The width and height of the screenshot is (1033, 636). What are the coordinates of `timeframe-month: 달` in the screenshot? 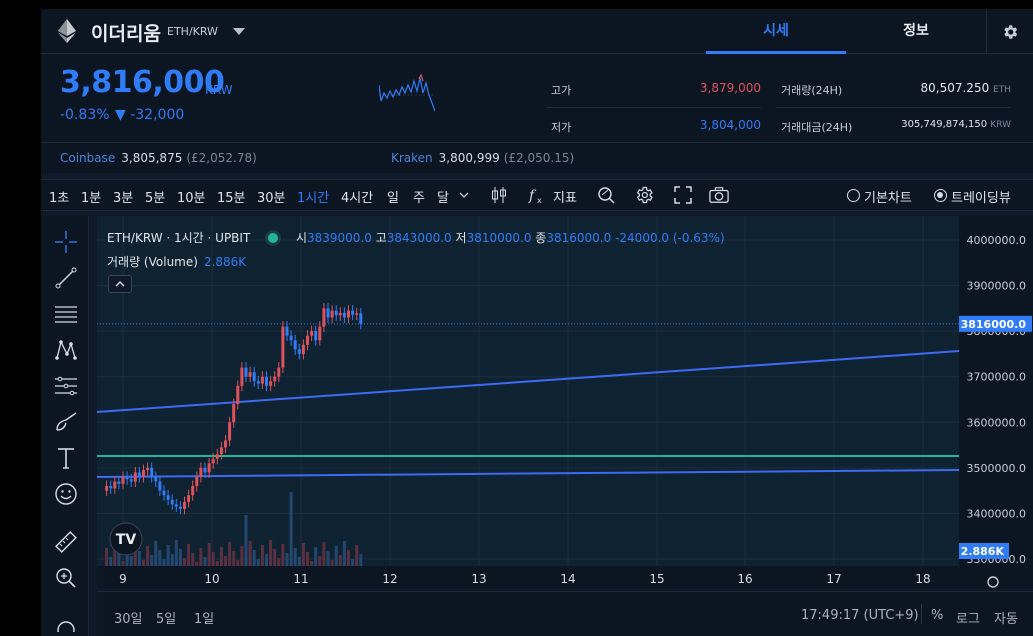 It's located at (443, 198).